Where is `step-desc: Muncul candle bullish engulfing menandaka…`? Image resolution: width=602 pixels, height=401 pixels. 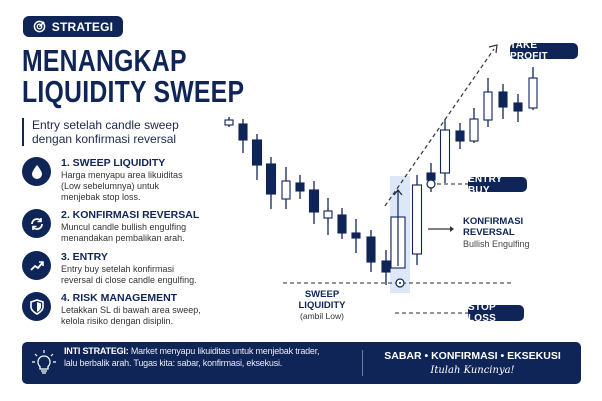 step-desc: Muncul candle bullish engulfing menandaka… is located at coordinates (124, 232).